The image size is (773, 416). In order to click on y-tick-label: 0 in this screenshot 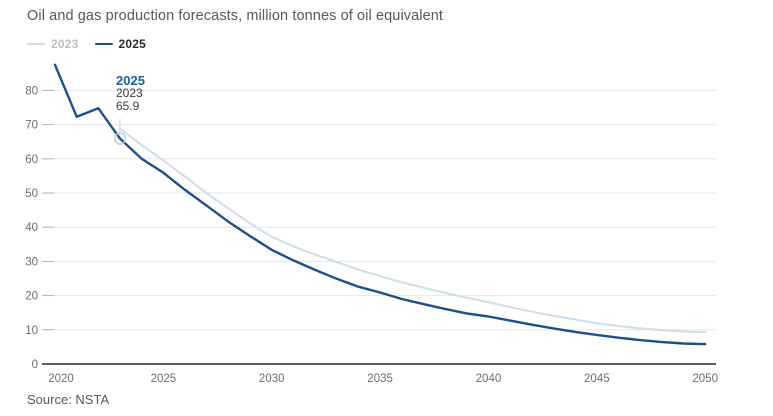, I will do `click(35, 365)`.